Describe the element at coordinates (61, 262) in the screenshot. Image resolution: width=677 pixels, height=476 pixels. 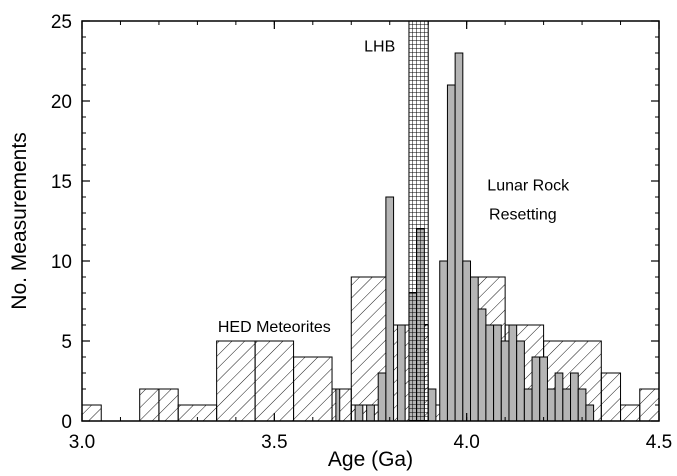
I see `y-tick-label: 10` at that location.